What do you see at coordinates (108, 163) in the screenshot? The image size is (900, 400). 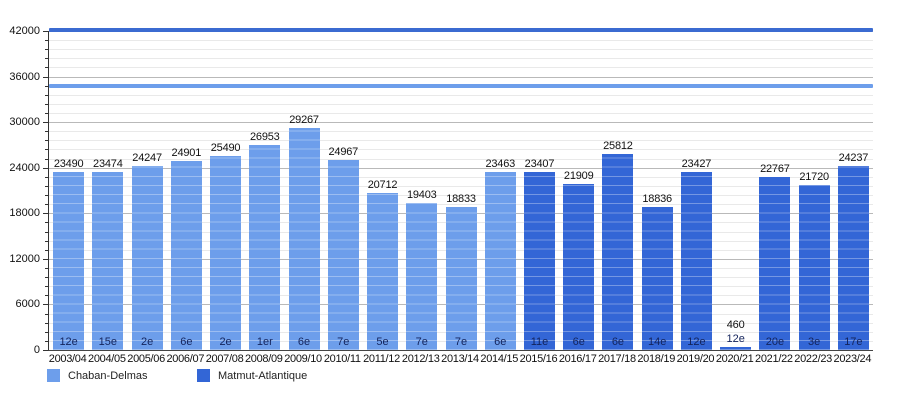 I see `value-label: 23474` at bounding box center [108, 163].